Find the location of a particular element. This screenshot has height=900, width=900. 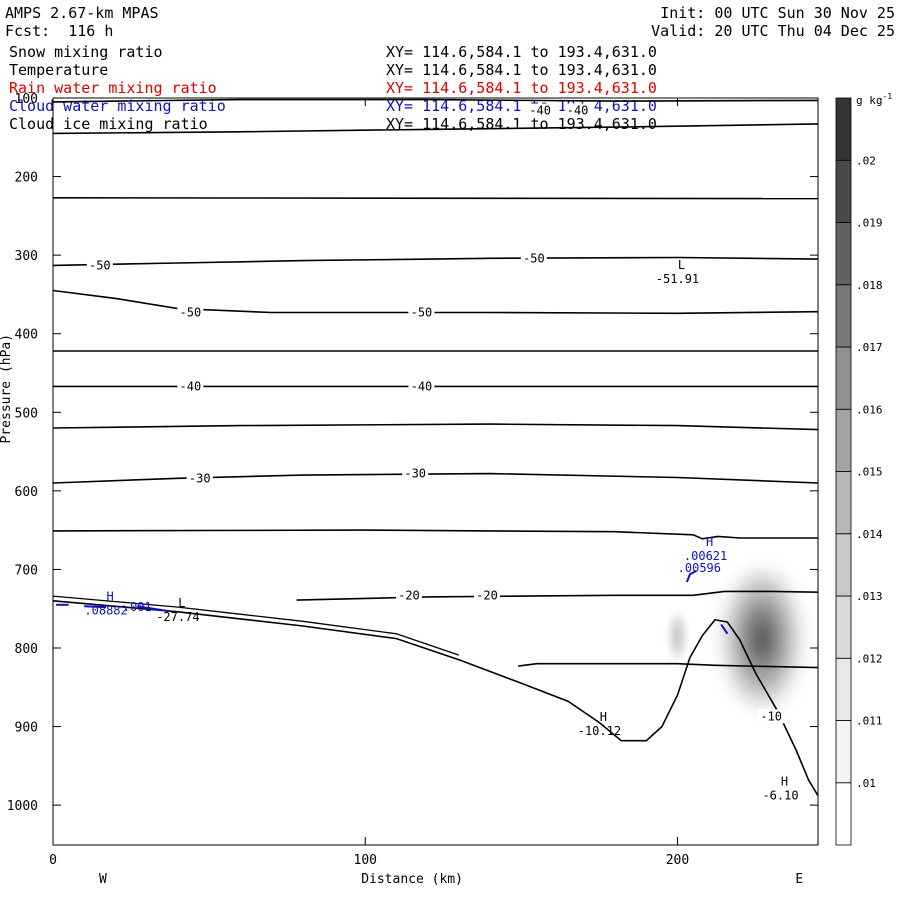

cloud-water-extremum-value: .00596 is located at coordinates (699, 568).